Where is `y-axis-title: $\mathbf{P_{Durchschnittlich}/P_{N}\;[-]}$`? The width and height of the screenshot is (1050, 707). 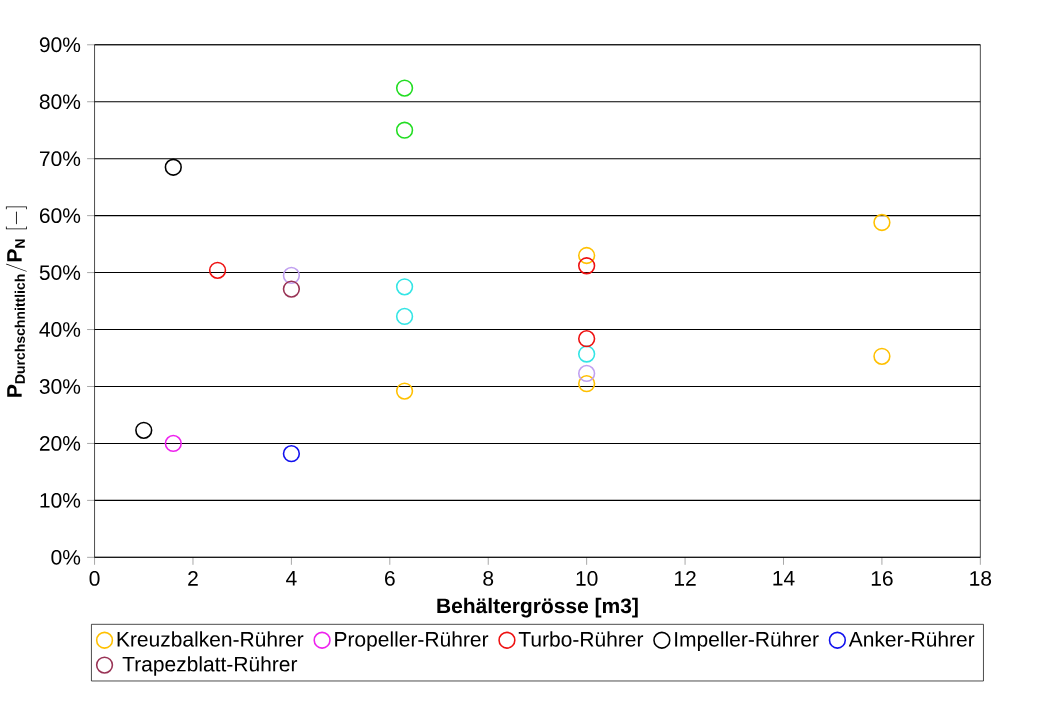 y-axis-title: $\mathbf{P_{Durchschnittlich}/P_{N}\;[-]}$ is located at coordinates (16, 301).